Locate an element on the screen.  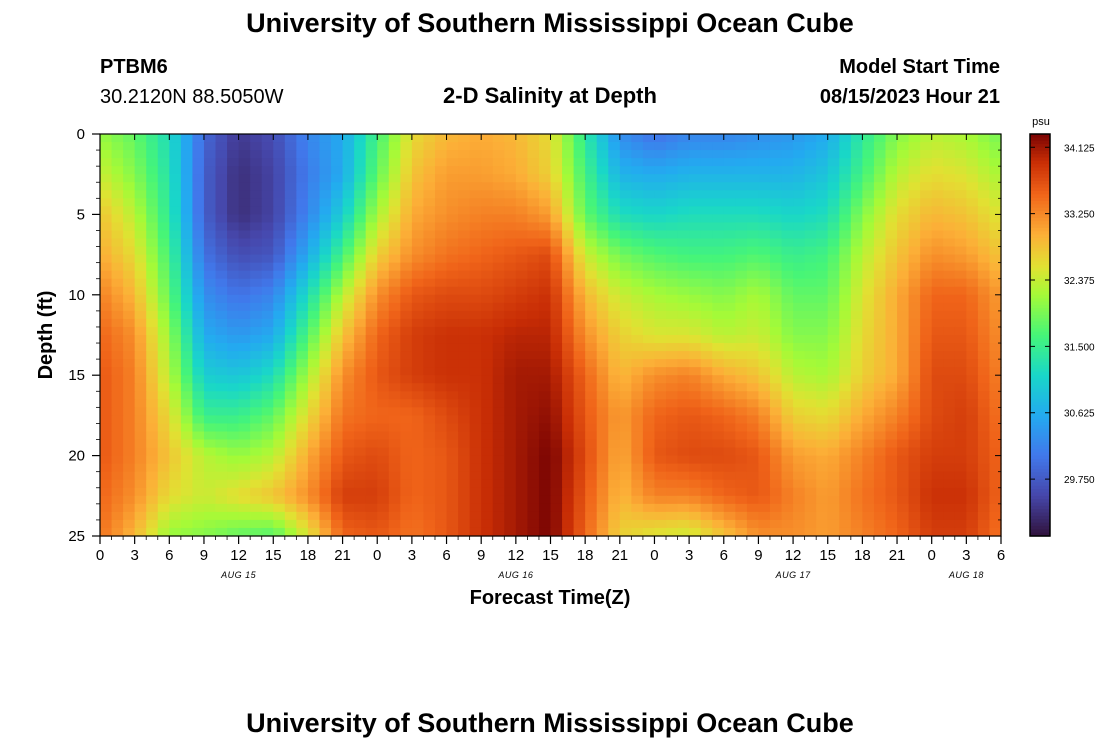
colorbar-unit: psu is located at coordinates (1041, 122).